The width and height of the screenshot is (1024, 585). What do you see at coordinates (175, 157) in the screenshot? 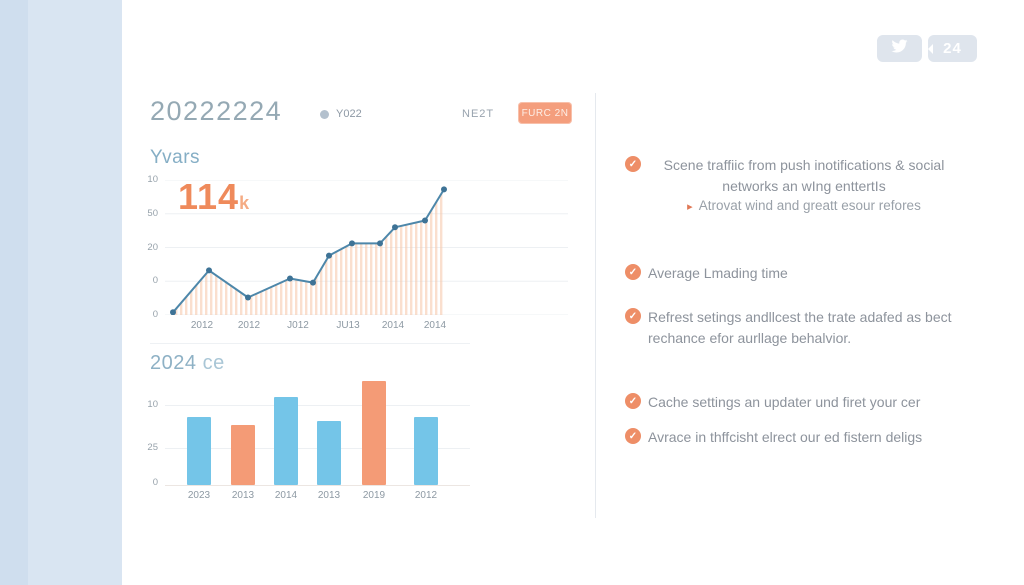
I see `line-chart-title: Yvars` at bounding box center [175, 157].